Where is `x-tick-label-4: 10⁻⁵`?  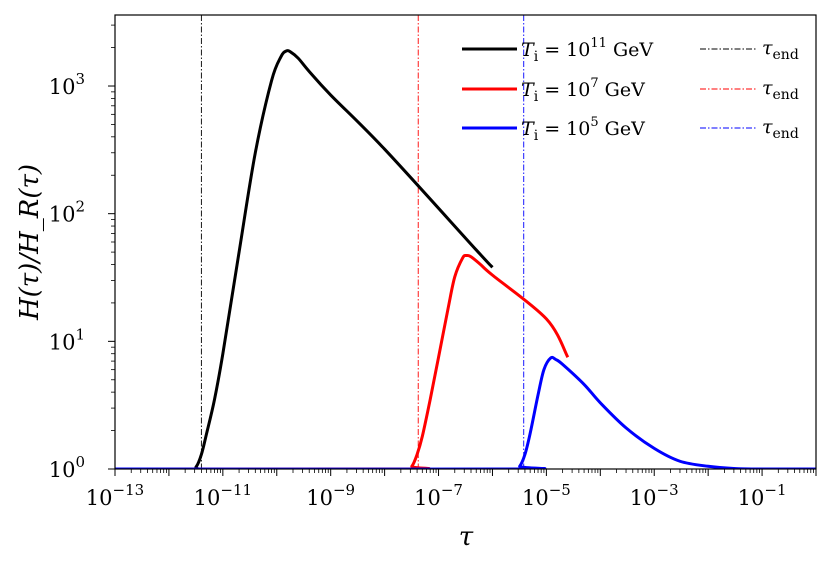
x-tick-label-4: 10⁻⁵ is located at coordinates (546, 495).